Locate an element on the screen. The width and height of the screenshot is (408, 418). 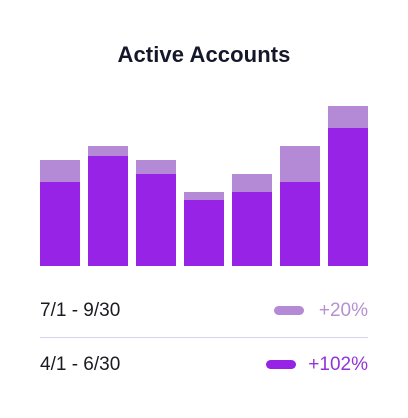
legend-value-current-period: +102% is located at coordinates (338, 364).